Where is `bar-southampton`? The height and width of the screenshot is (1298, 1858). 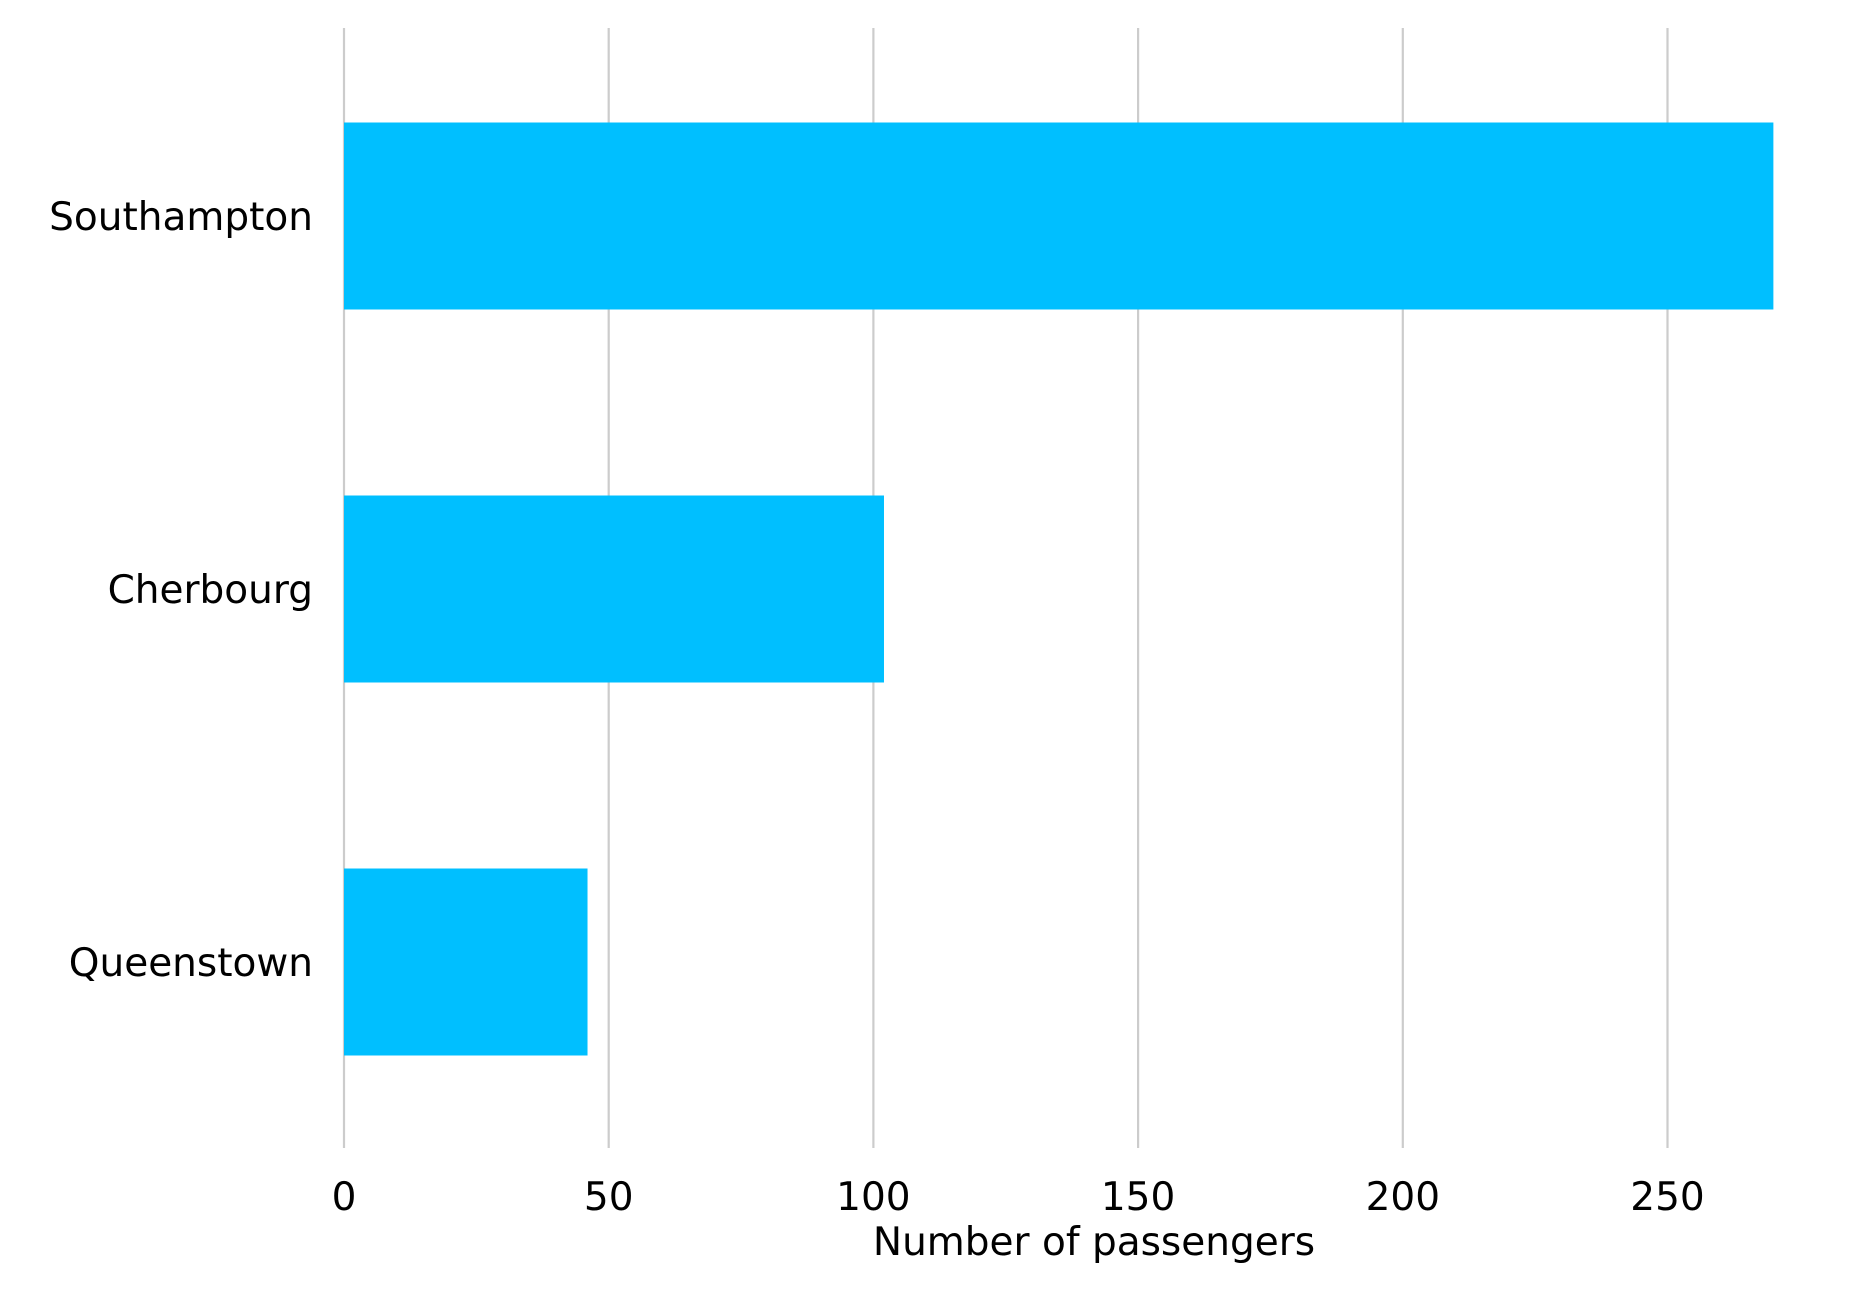
bar-southampton is located at coordinates (1059, 216).